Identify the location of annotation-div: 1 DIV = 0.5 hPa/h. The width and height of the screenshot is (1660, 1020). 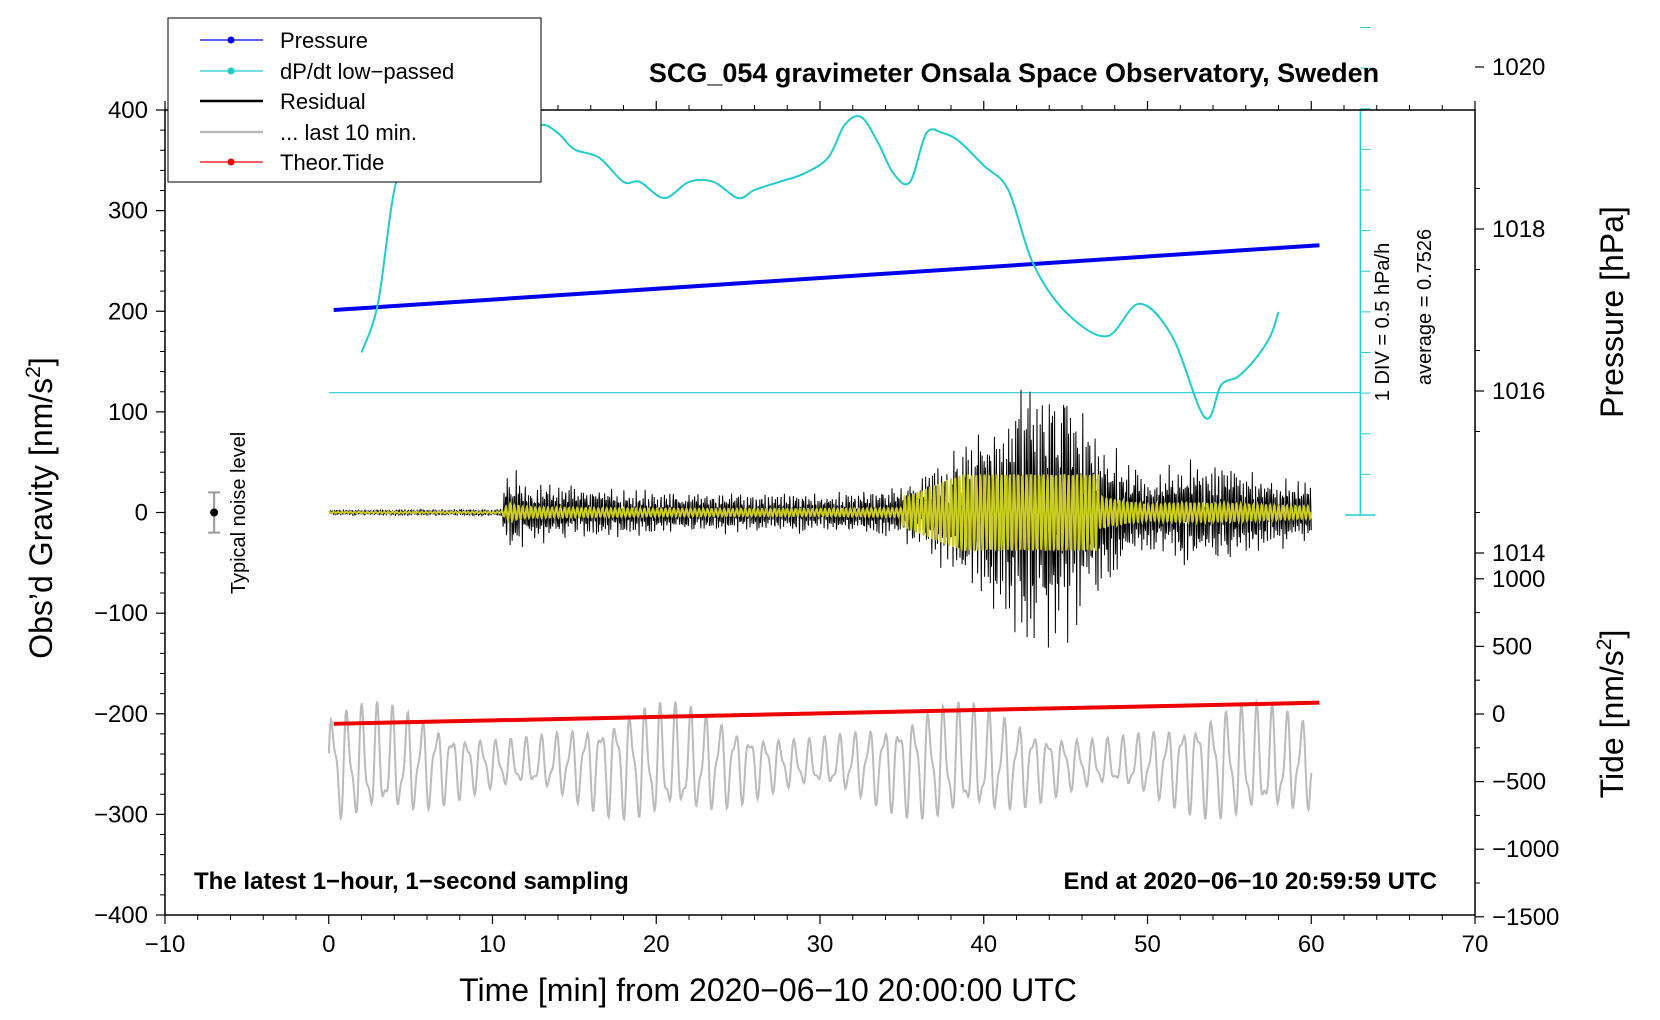
(1383, 322).